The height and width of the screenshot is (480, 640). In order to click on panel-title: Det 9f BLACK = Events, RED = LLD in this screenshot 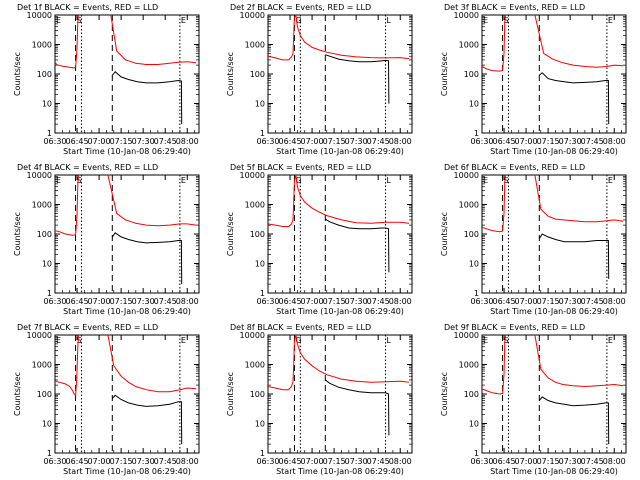, I will do `click(514, 327)`.